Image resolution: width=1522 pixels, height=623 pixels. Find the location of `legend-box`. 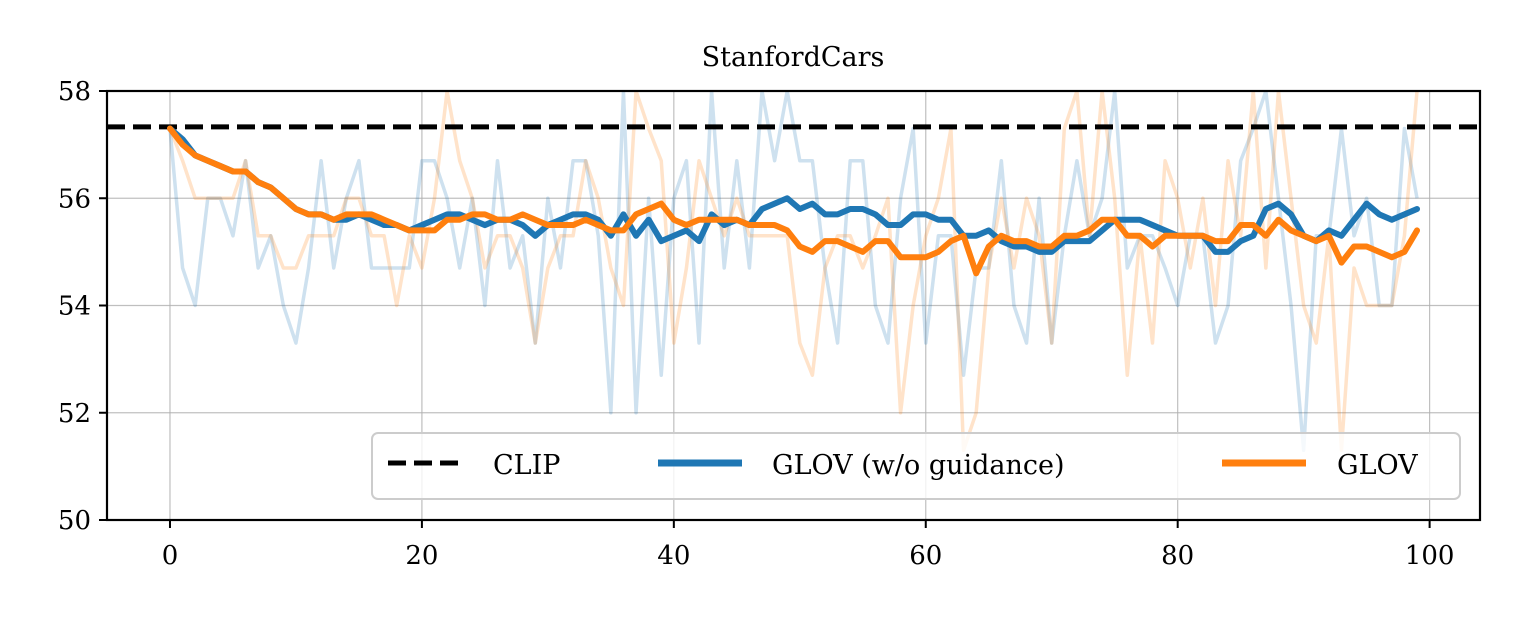

legend-box is located at coordinates (916, 466).